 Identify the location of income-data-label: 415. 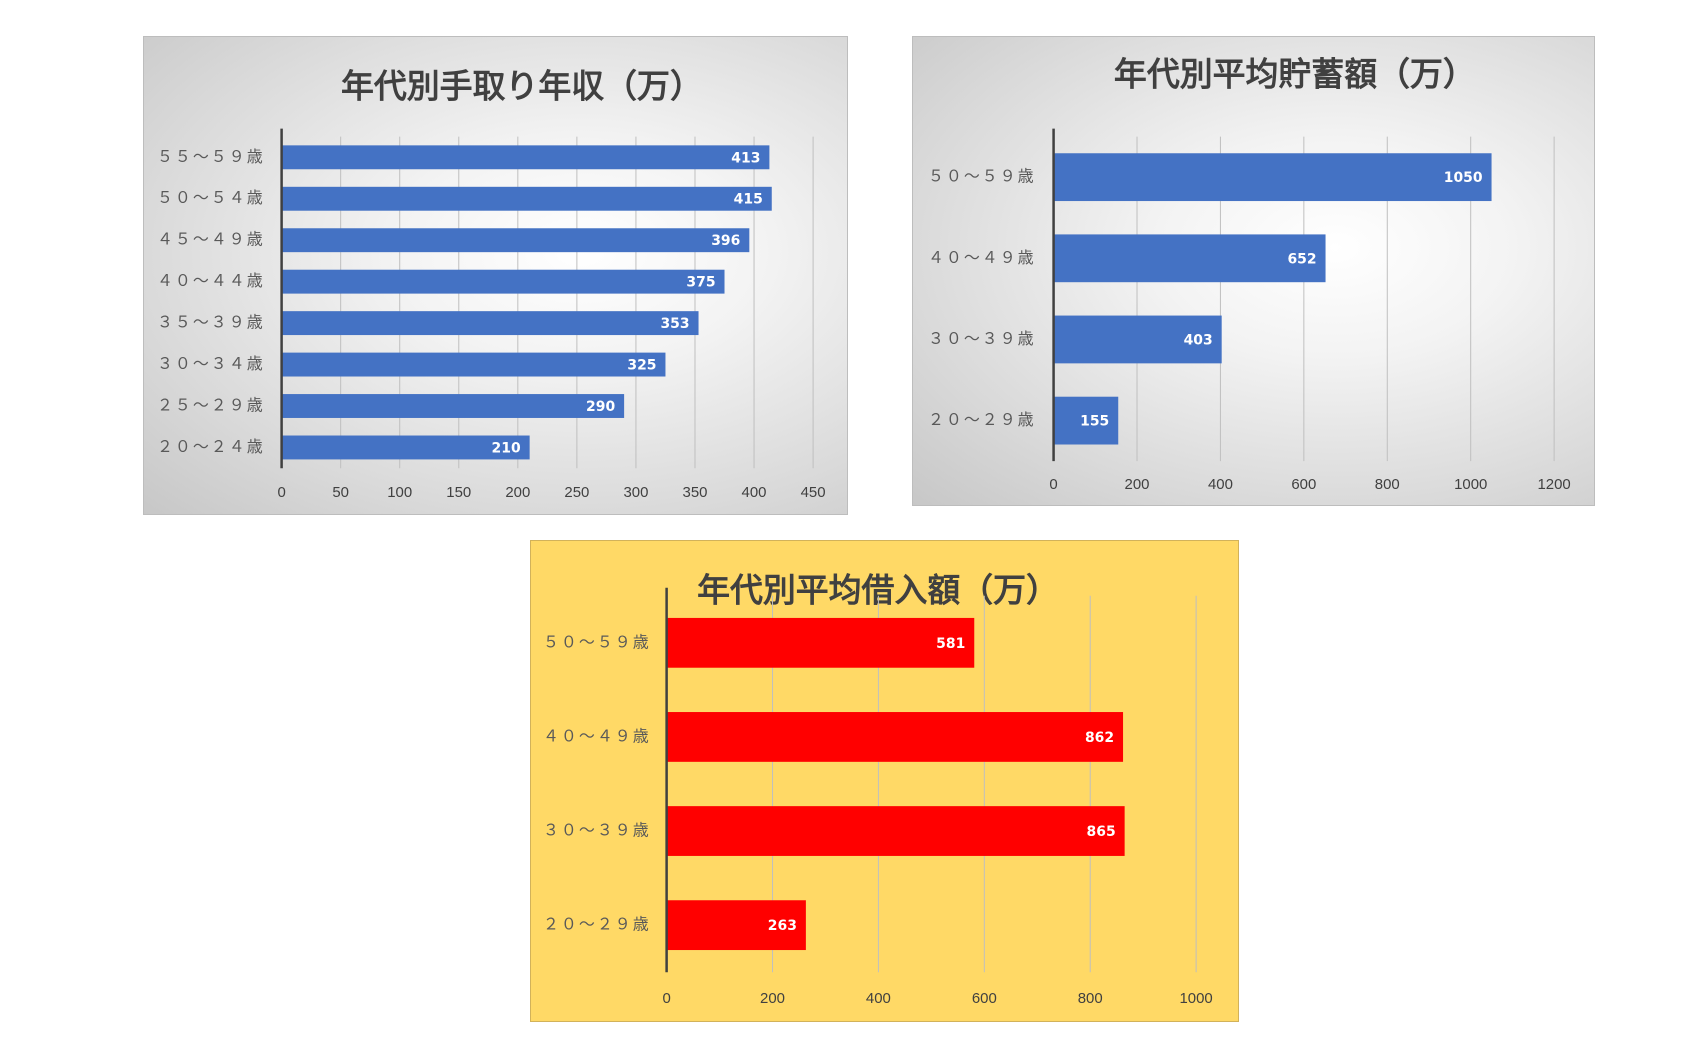
(748, 200).